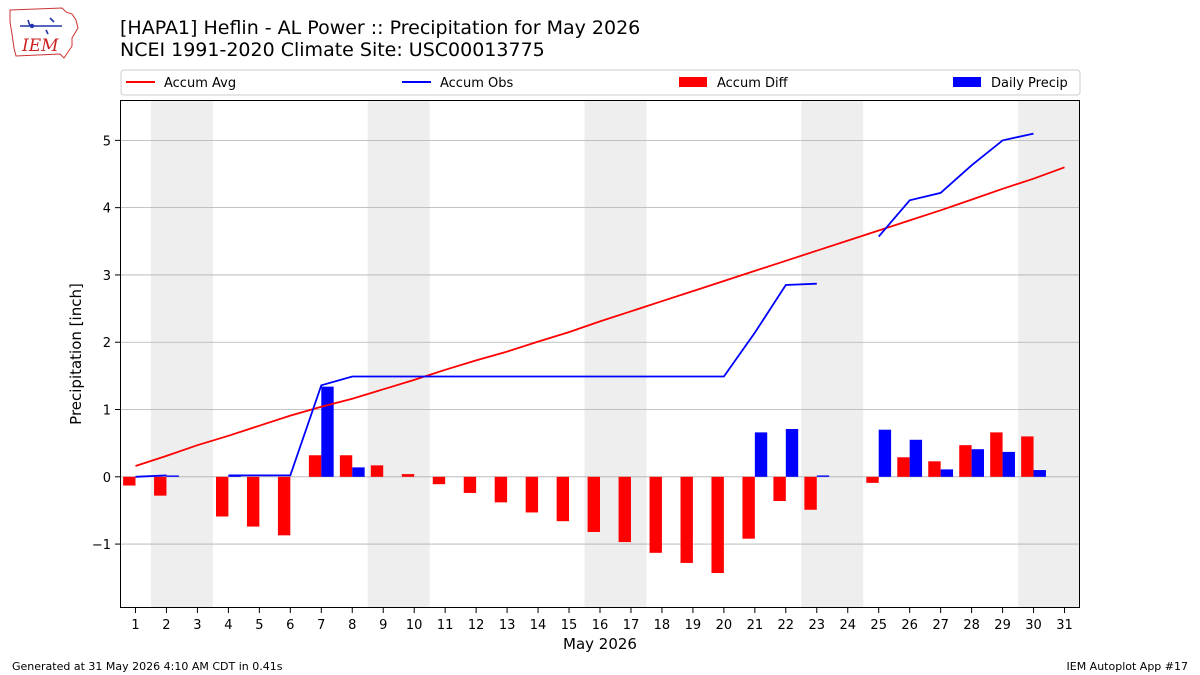 This screenshot has width=1200, height=675. I want to click on x-tick-label: 11, so click(445, 625).